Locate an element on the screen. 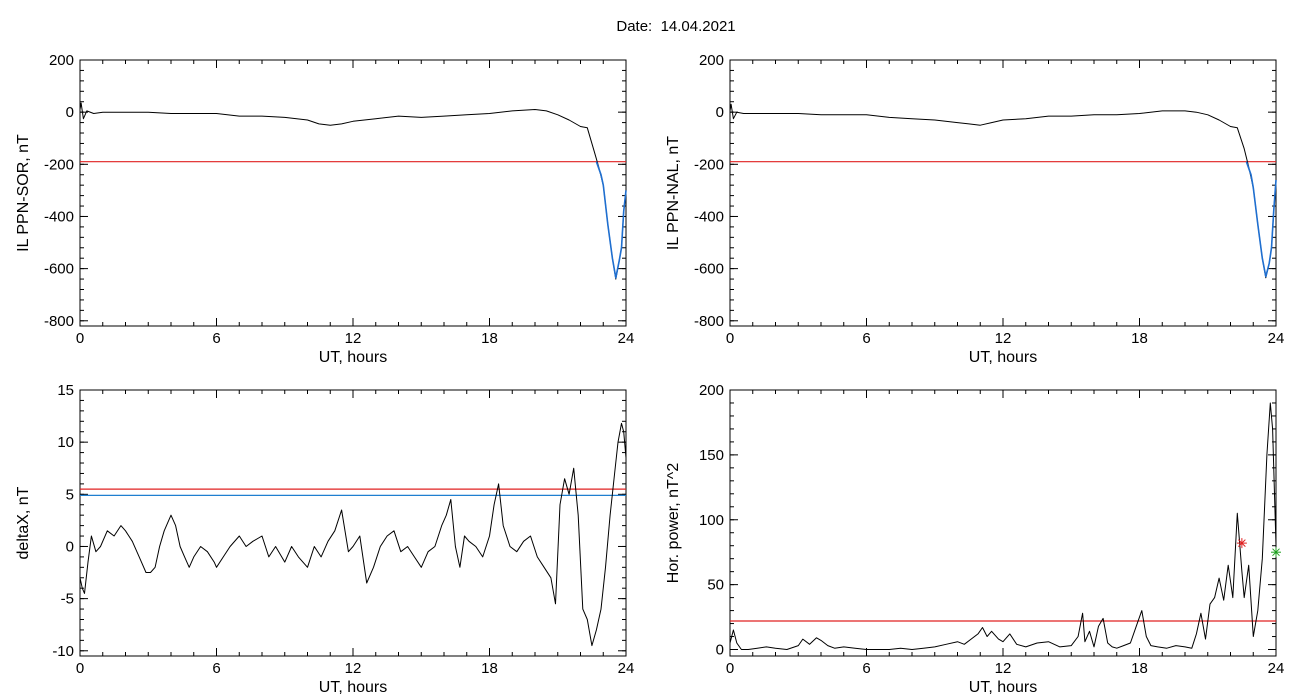 The height and width of the screenshot is (700, 1300). y-axis-label: deltaX, nT is located at coordinates (23, 522).